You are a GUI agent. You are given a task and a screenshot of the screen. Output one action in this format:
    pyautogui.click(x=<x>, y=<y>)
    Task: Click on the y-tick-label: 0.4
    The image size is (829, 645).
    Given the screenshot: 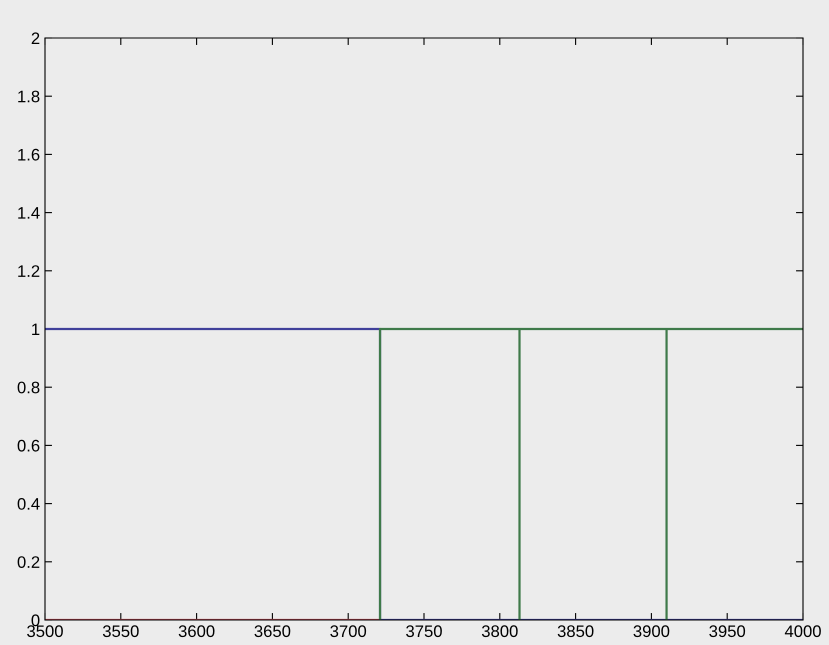 What is the action you would take?
    pyautogui.click(x=29, y=504)
    